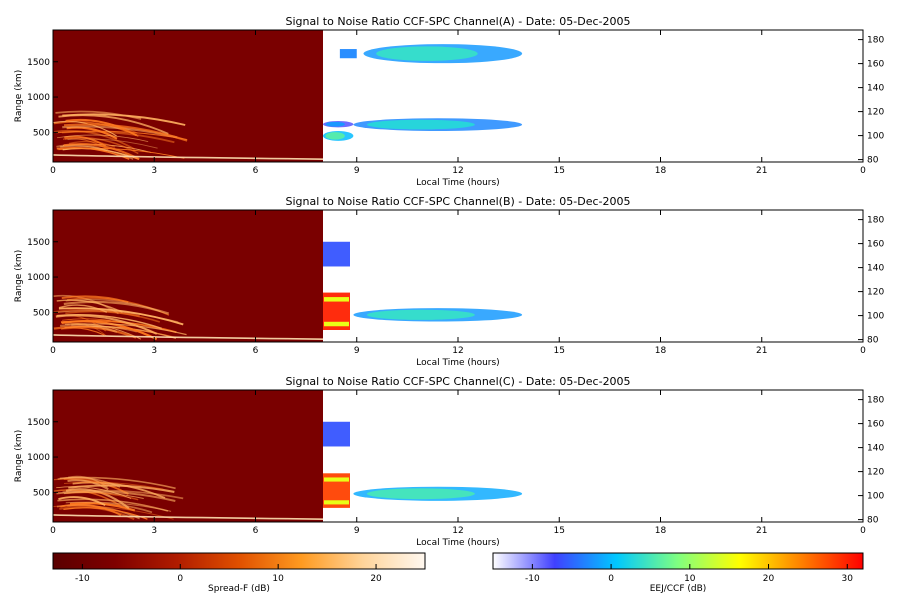  Describe the element at coordinates (239, 573) in the screenshot. I see `colorbar-spread-f: Spread-F (dB) -10 0 10 20` at that location.